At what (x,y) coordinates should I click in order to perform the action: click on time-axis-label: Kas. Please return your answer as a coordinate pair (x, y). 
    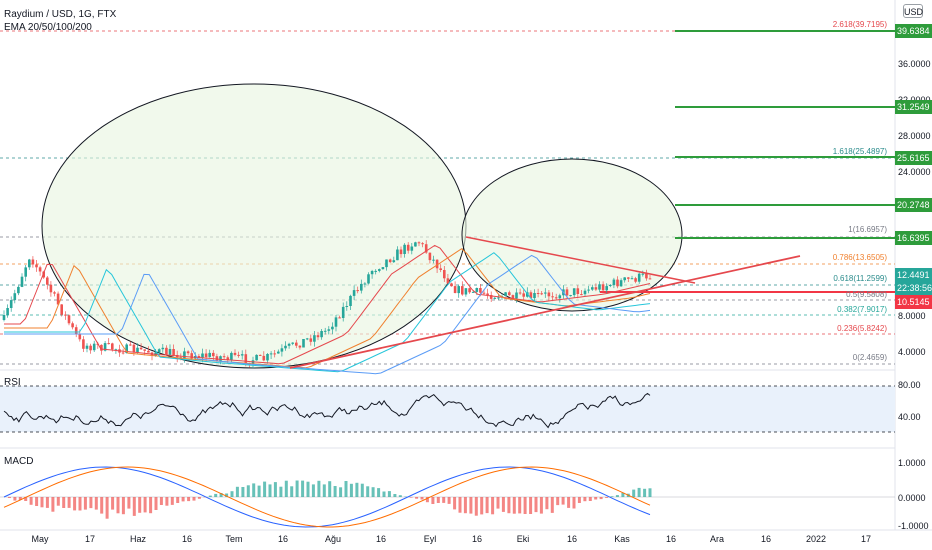
    Looking at the image, I should click on (622, 539).